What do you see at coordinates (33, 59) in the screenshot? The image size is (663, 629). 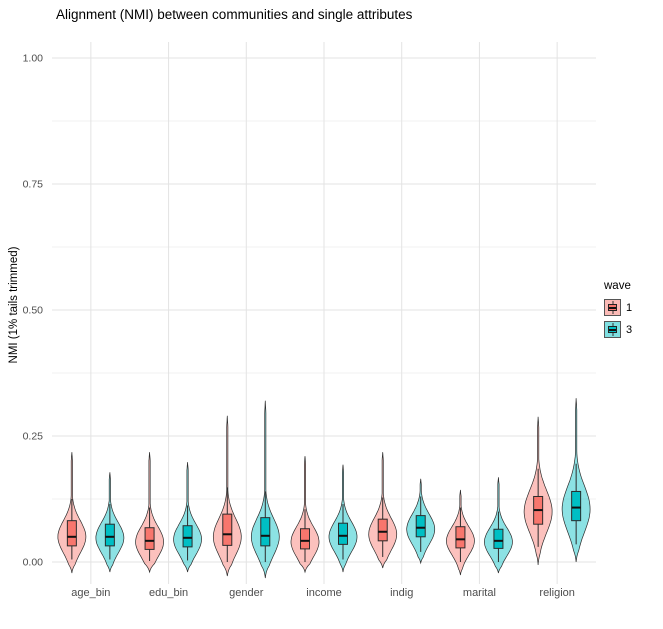 I see `y-tick-label: 1.00` at bounding box center [33, 59].